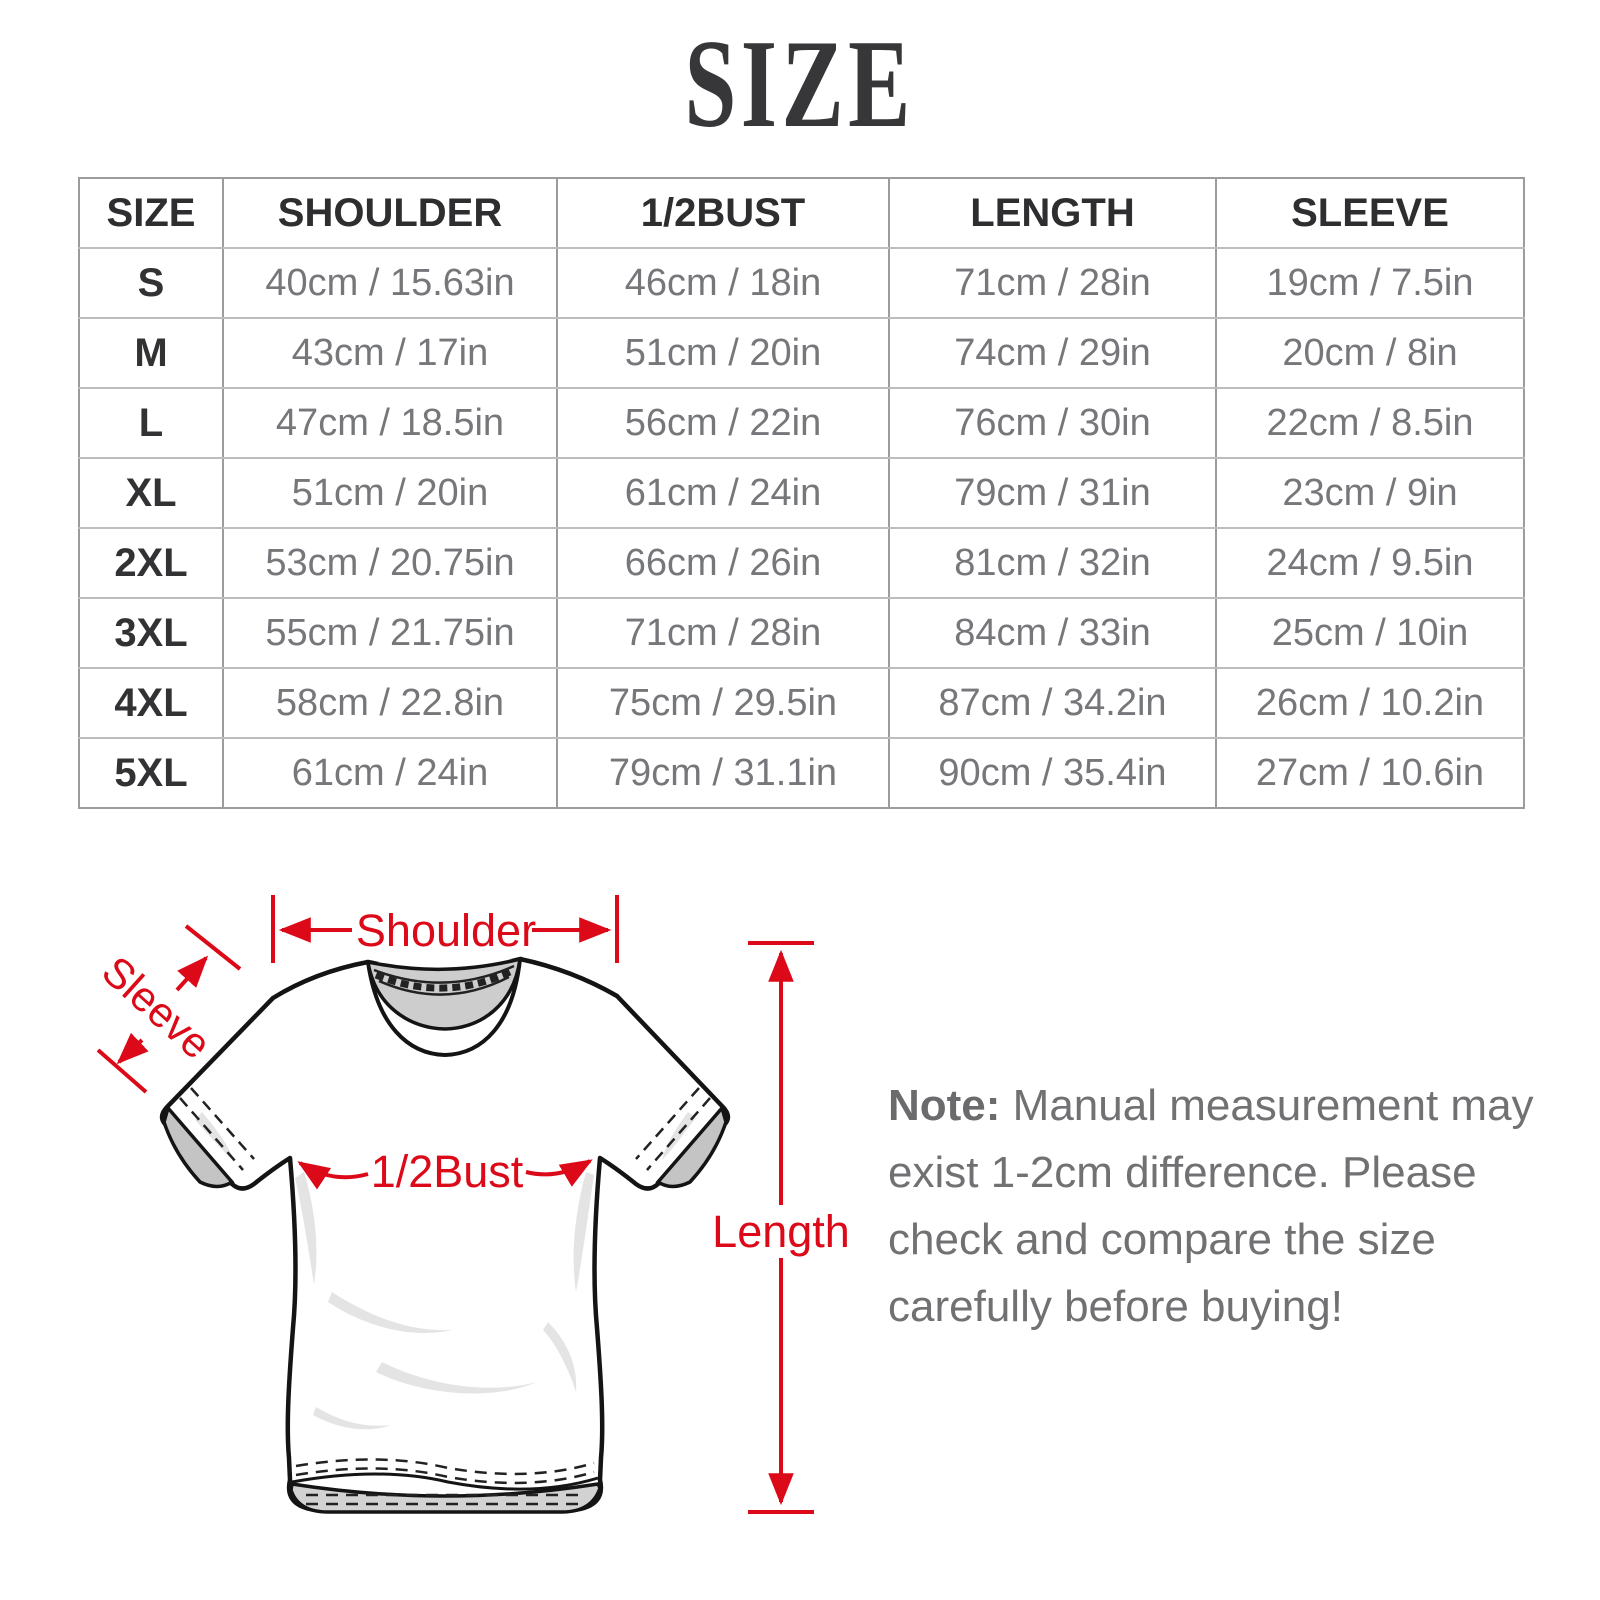 The height and width of the screenshot is (1600, 1600). Describe the element at coordinates (723, 633) in the screenshot. I see `bust-cell: 71cm / 28in` at that location.